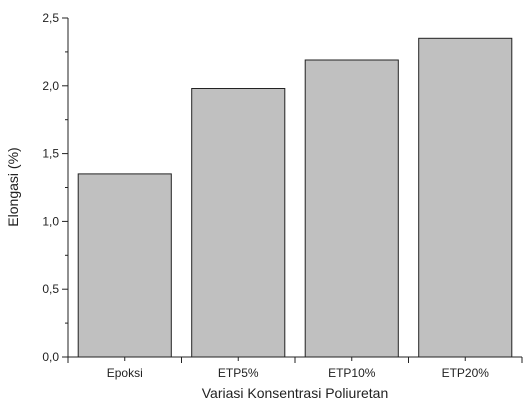  I want to click on x-tick-label-3: ETP20%, so click(466, 373).